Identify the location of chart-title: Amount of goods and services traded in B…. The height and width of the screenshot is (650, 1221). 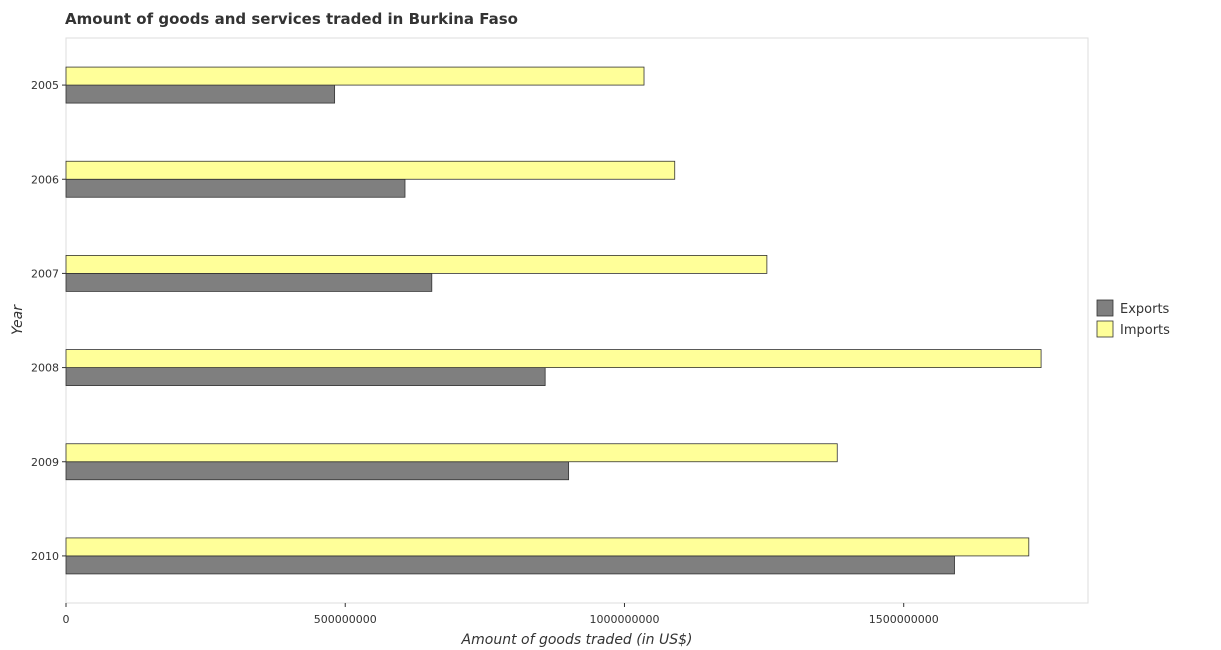
(291, 19).